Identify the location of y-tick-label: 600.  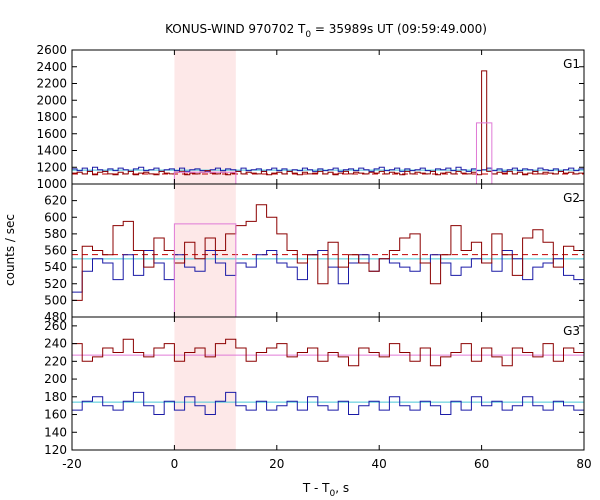
(55, 217).